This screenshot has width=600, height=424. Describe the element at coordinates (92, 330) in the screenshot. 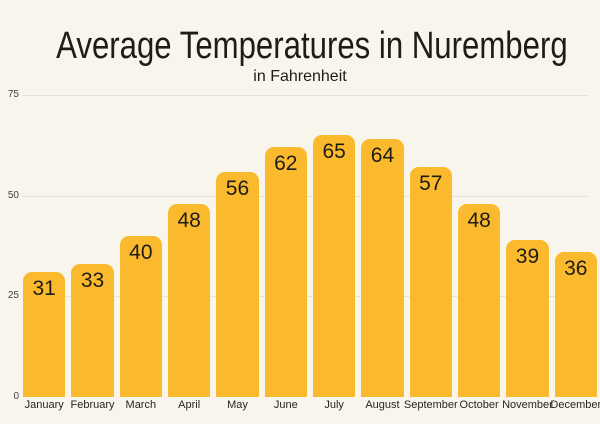

I see `bar-february: 33` at that location.